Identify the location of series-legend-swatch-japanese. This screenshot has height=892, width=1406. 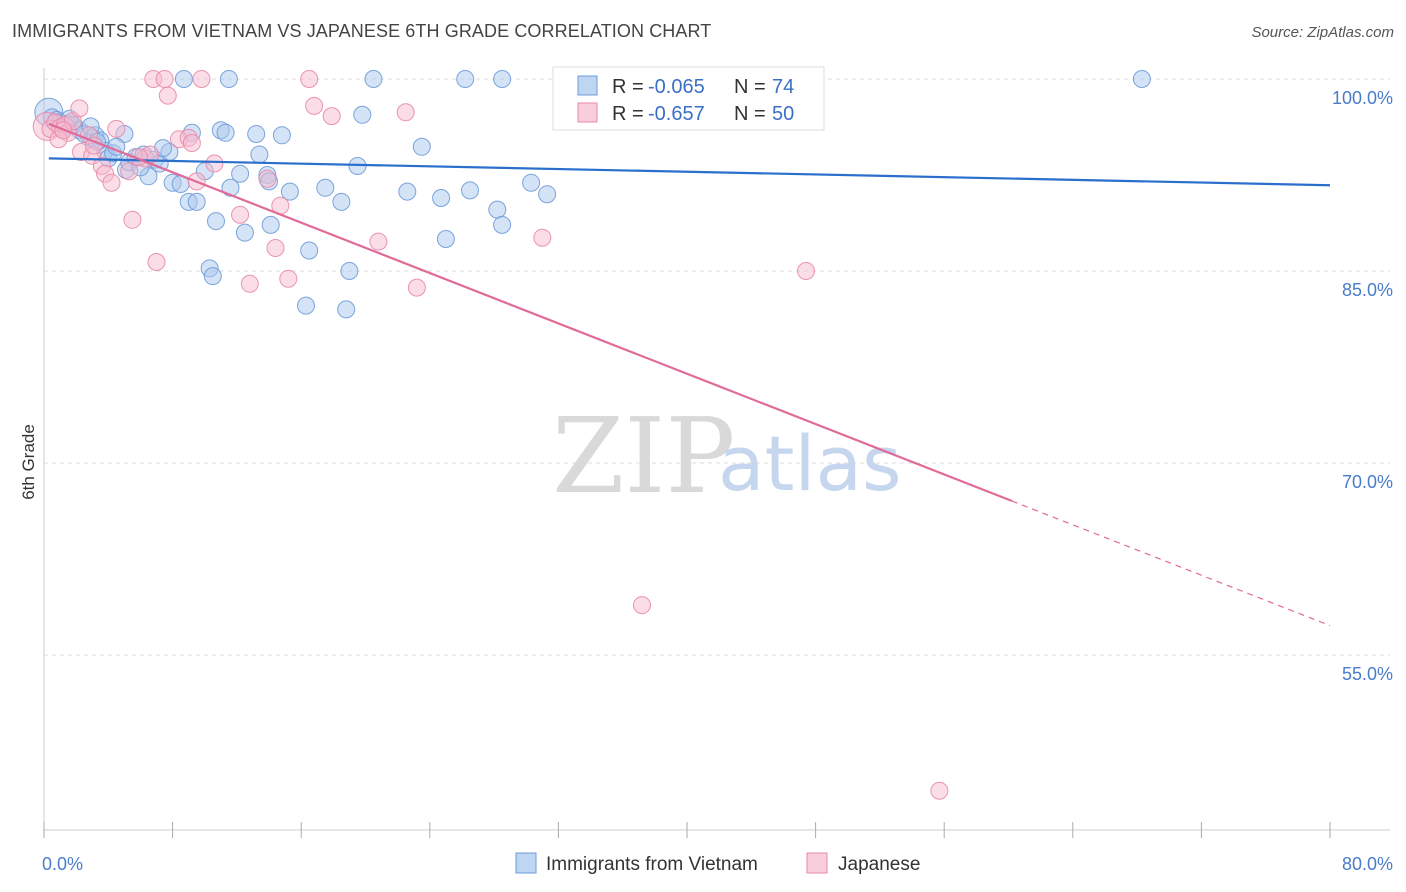
(817, 863).